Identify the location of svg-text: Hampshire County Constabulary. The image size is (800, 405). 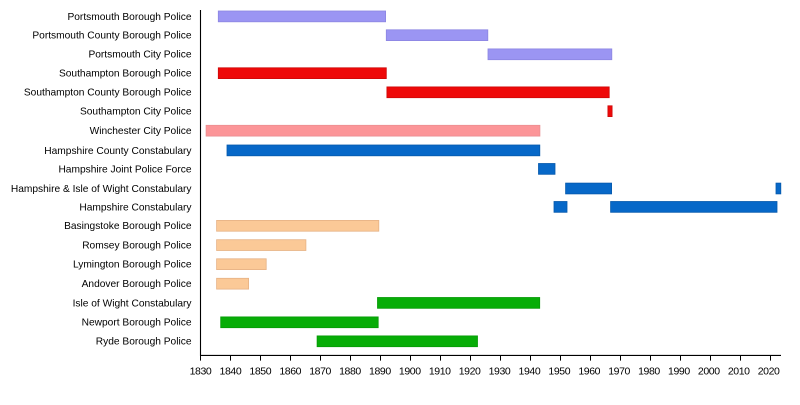
(118, 151).